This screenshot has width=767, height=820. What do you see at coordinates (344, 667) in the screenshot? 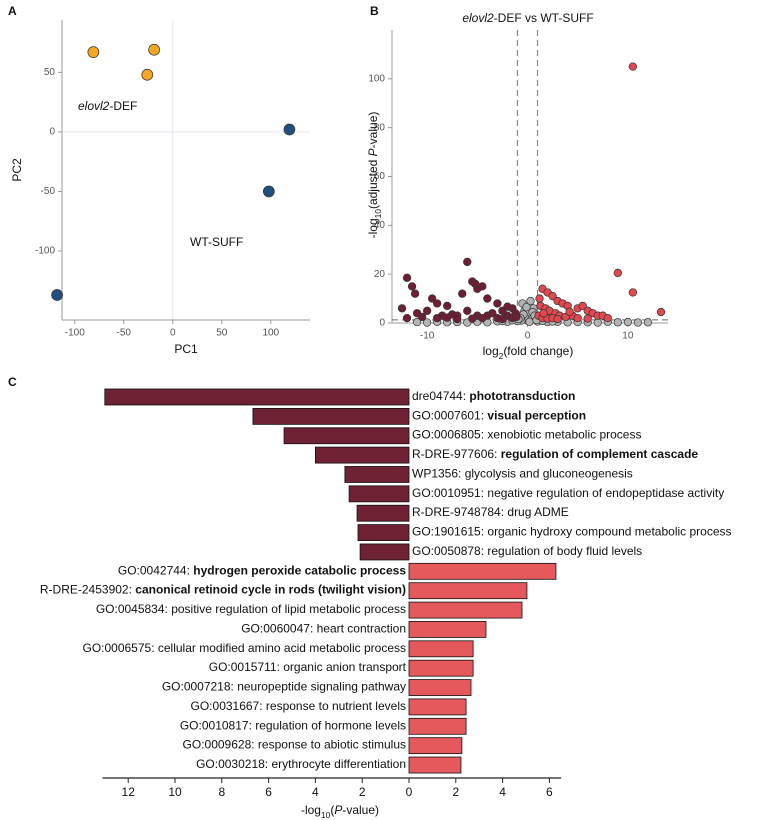
I see `text-run: organic anion transport` at bounding box center [344, 667].